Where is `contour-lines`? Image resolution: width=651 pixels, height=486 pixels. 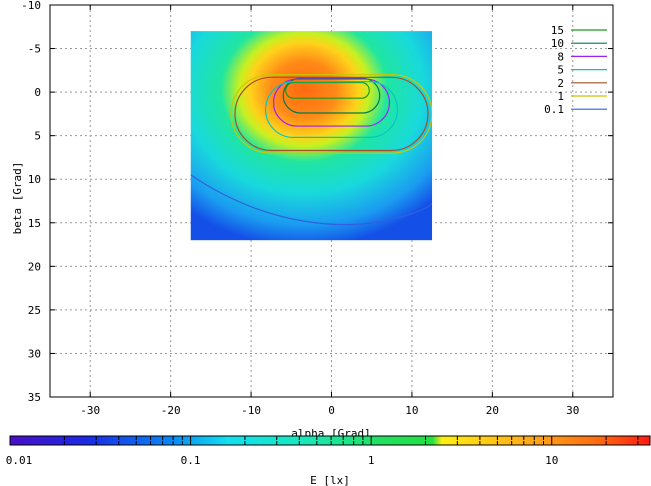
contour-lines is located at coordinates (311, 150).